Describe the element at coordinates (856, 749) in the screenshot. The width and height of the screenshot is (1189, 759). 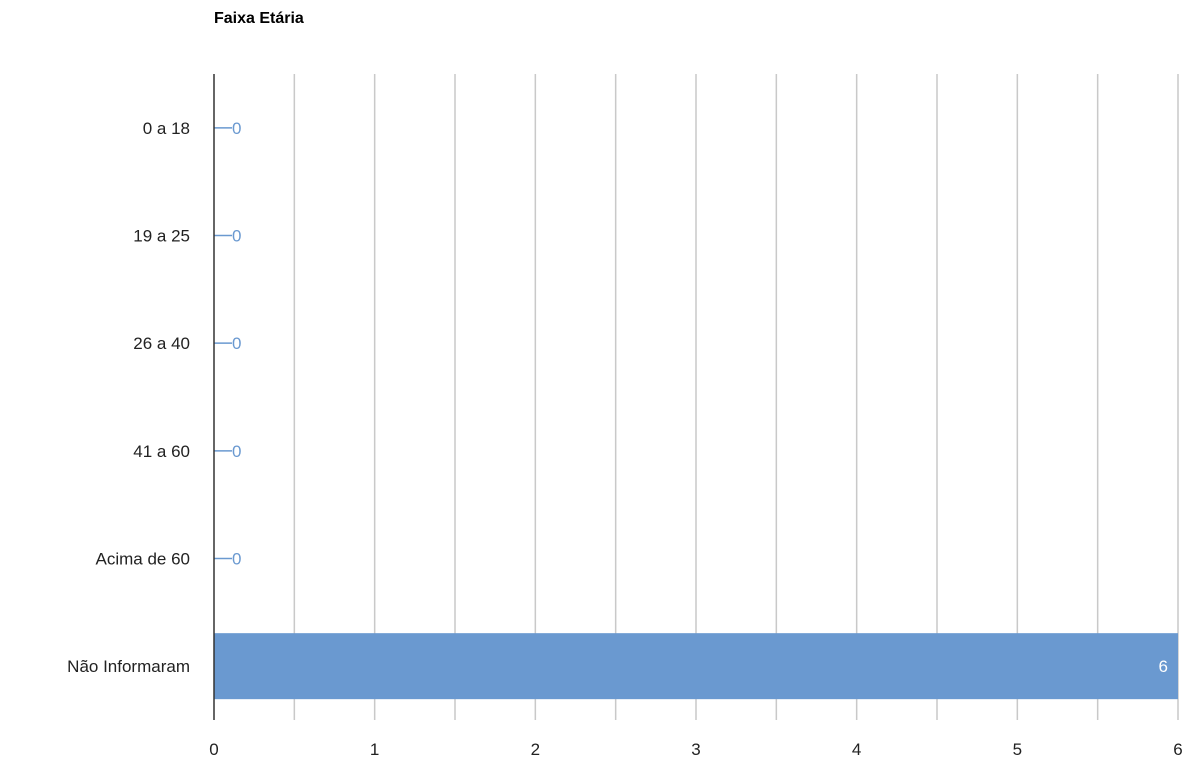
I see `x-tick-label: 4` at that location.